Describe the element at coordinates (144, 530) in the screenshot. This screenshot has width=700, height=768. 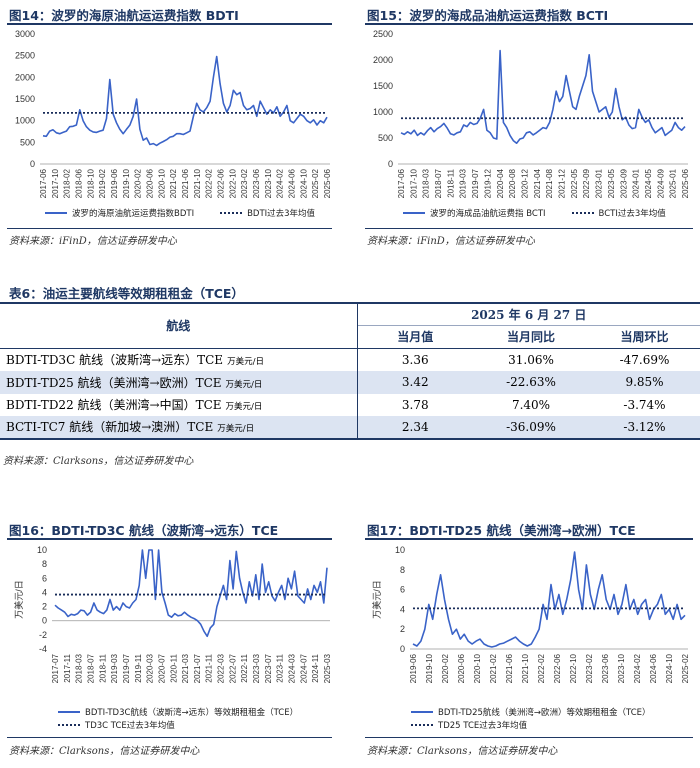
I see `fig16-title: 图16：BDTI-TD3C 航线（波斯湾→远东）TCE` at that location.